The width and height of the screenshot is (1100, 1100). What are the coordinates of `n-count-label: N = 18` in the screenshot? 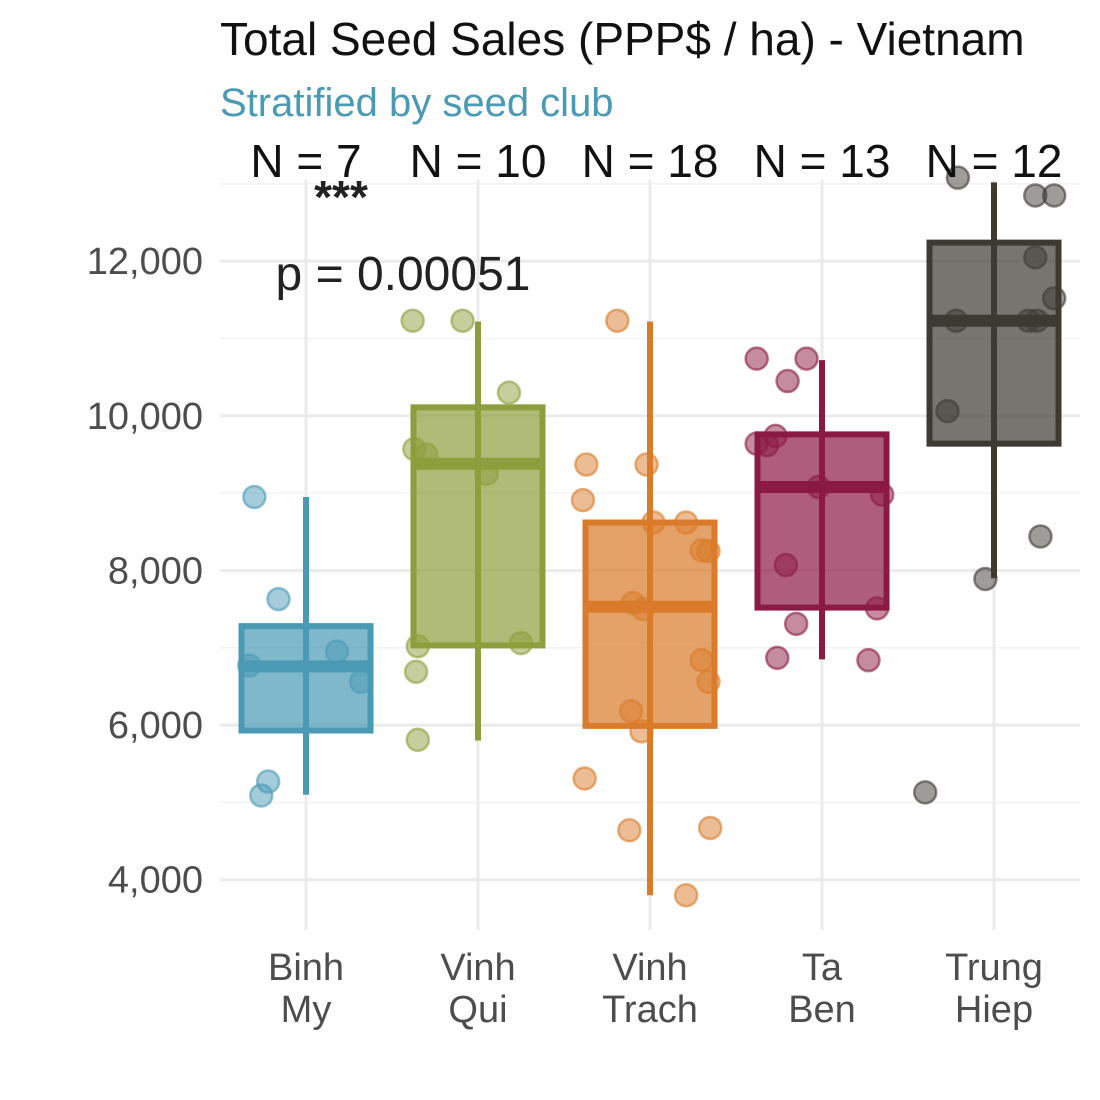 It's located at (650, 161).